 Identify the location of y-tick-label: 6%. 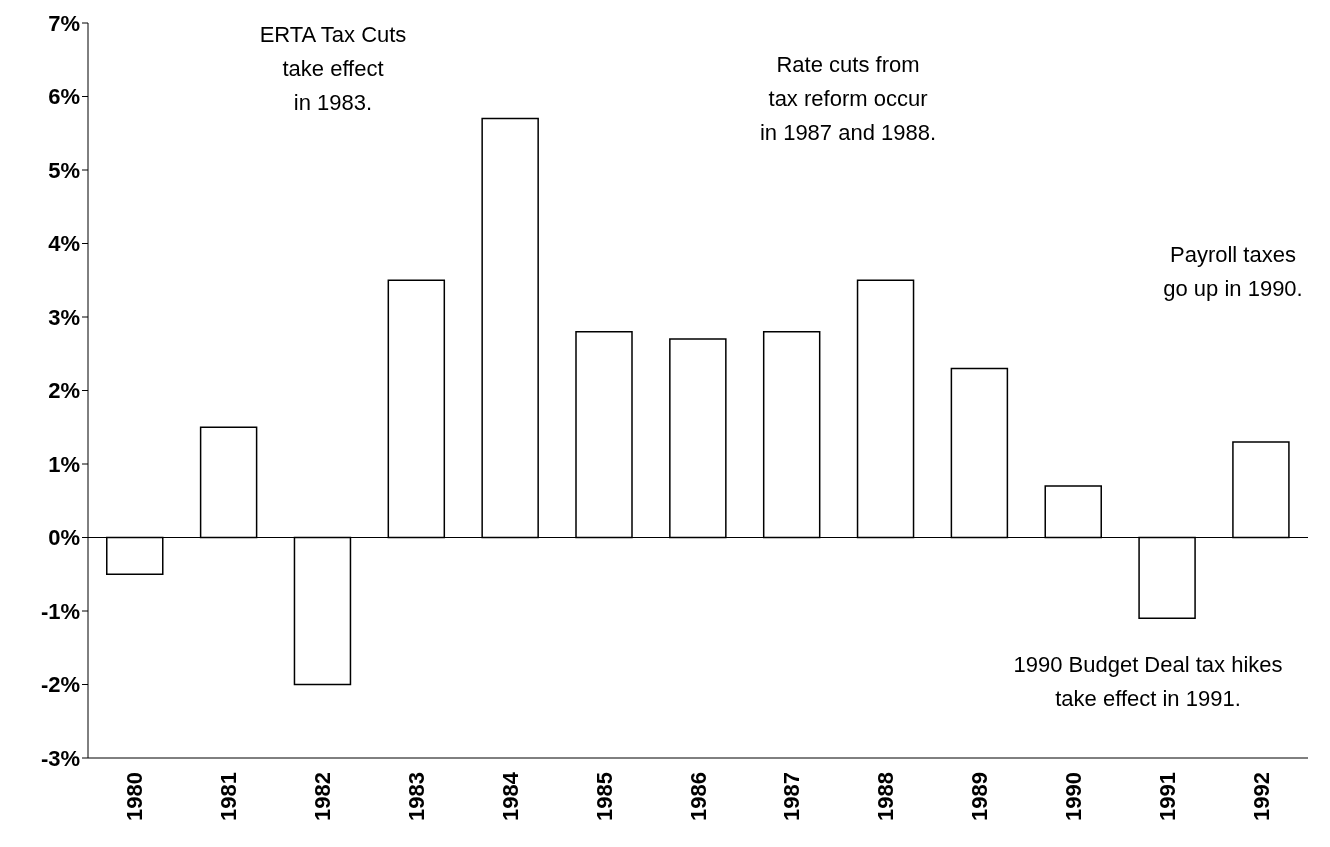
(64, 97).